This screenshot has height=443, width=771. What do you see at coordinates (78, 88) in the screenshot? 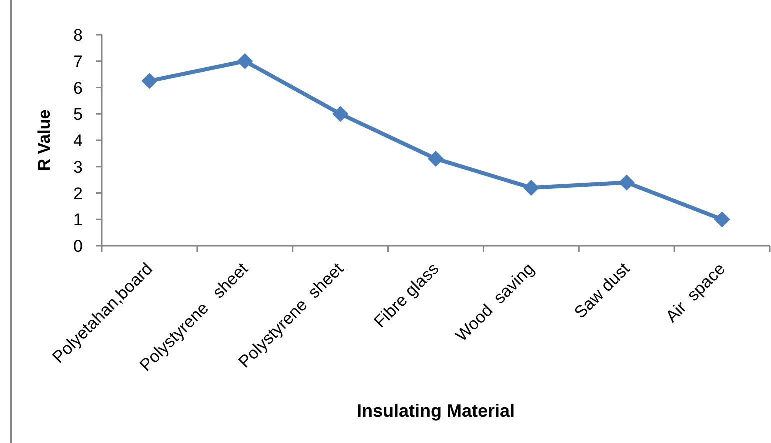
I see `y-tick-label: 6` at bounding box center [78, 88].